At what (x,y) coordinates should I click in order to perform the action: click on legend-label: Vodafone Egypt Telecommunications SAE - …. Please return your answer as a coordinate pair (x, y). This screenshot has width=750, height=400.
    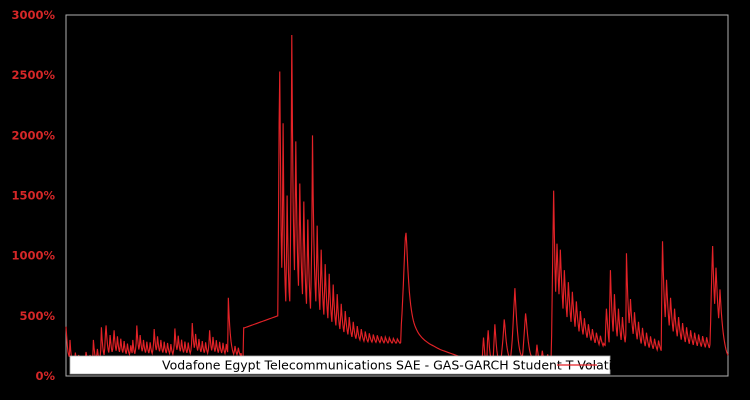
    Looking at the image, I should click on (397, 365).